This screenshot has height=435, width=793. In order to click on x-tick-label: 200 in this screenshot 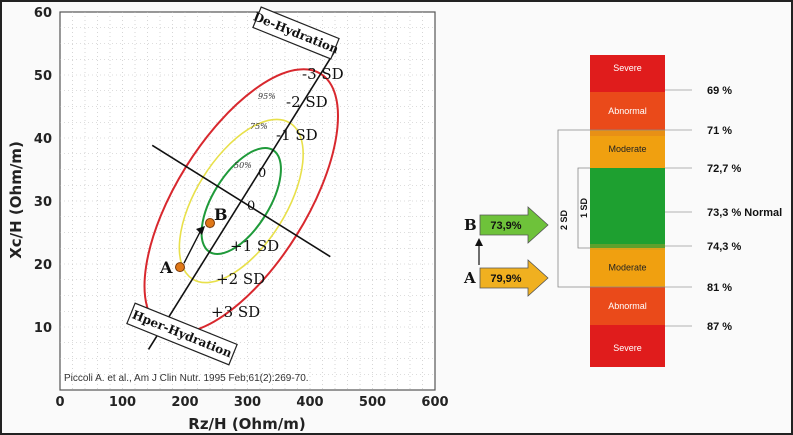, I will do `click(184, 402)`.